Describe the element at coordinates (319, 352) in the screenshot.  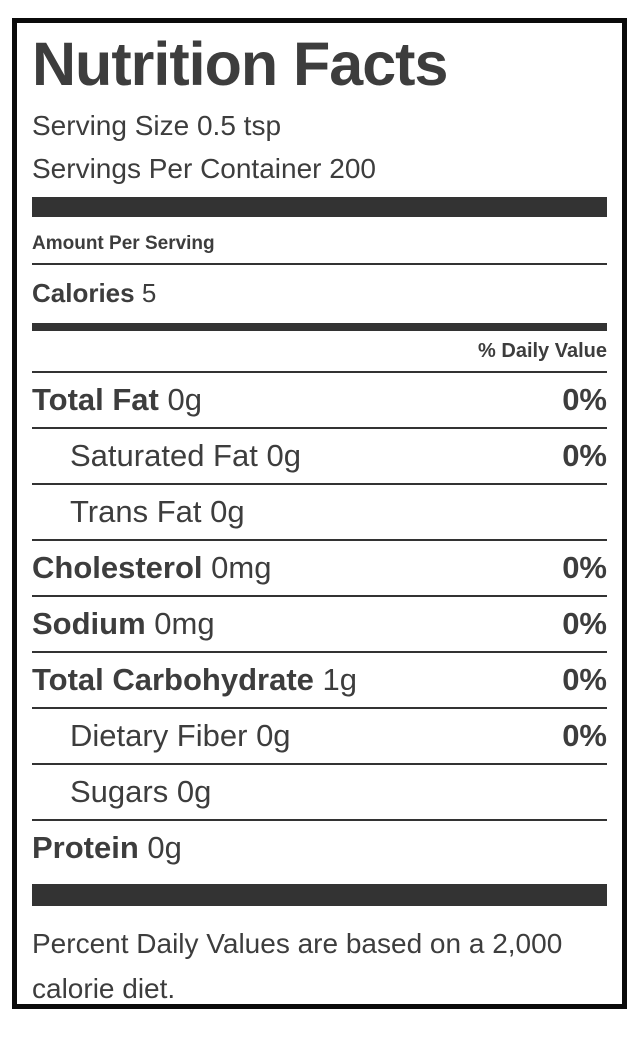
I see `daily-value-header: % Daily Value` at that location.